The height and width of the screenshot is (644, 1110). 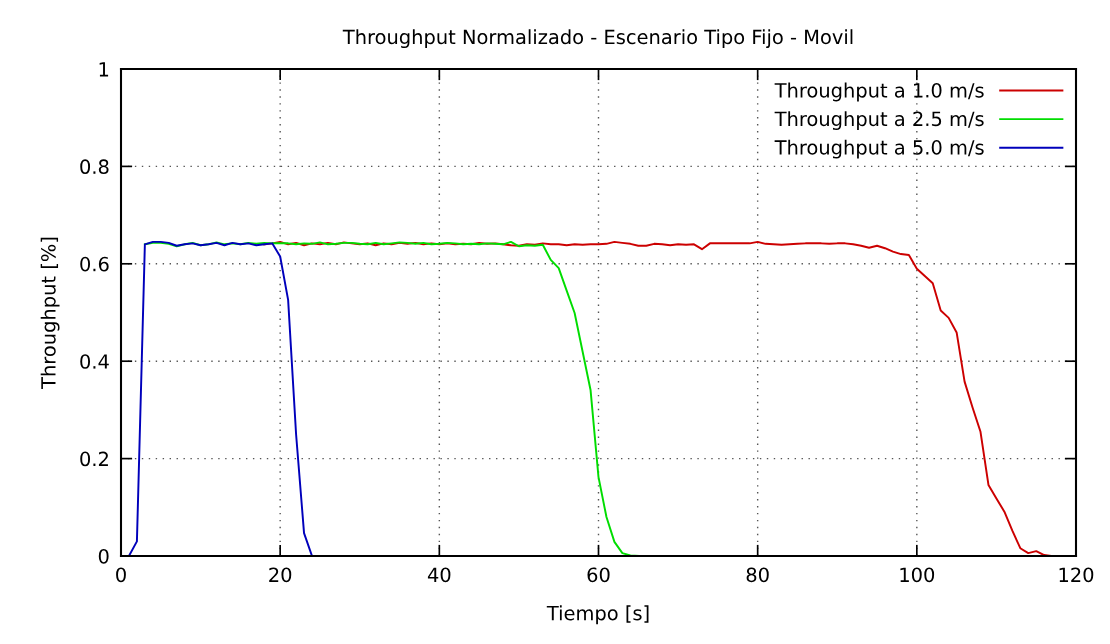 I want to click on y-tick-label: 0.8, so click(x=94, y=167).